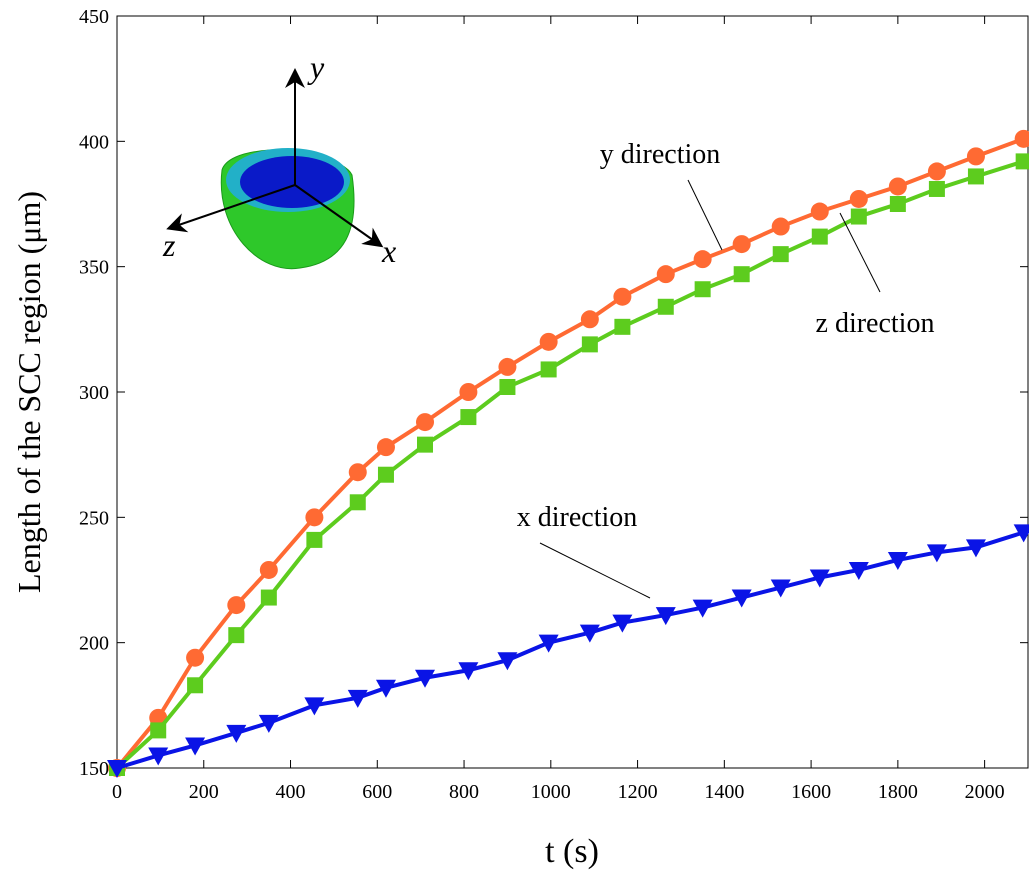 The width and height of the screenshot is (1029, 877). What do you see at coordinates (898, 792) in the screenshot?
I see `x-tick-label: 1800` at bounding box center [898, 792].